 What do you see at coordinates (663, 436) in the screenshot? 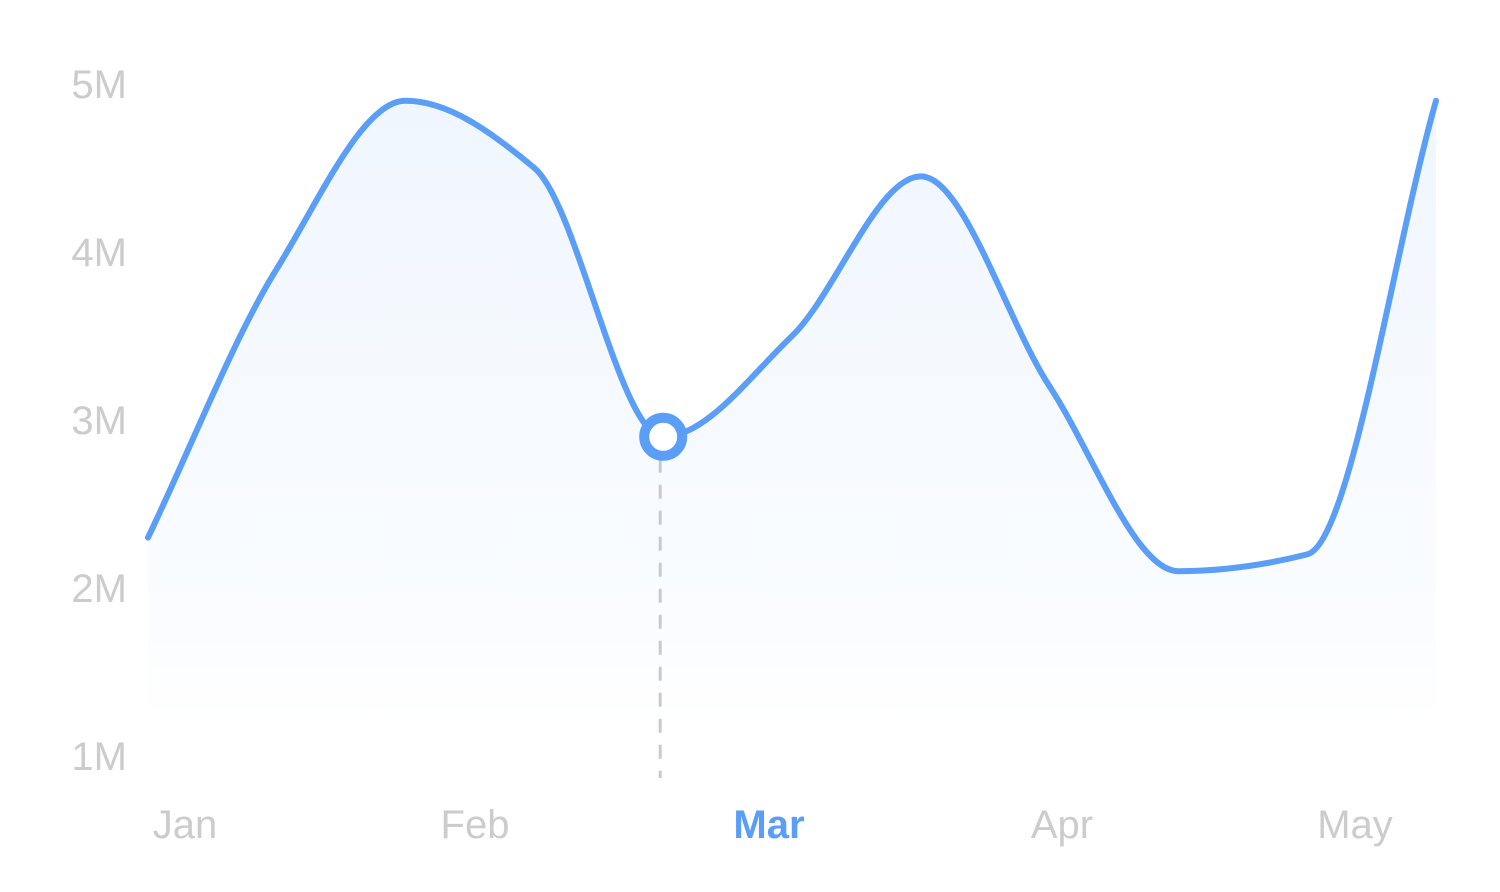
I see `highlight-point-marker` at bounding box center [663, 436].